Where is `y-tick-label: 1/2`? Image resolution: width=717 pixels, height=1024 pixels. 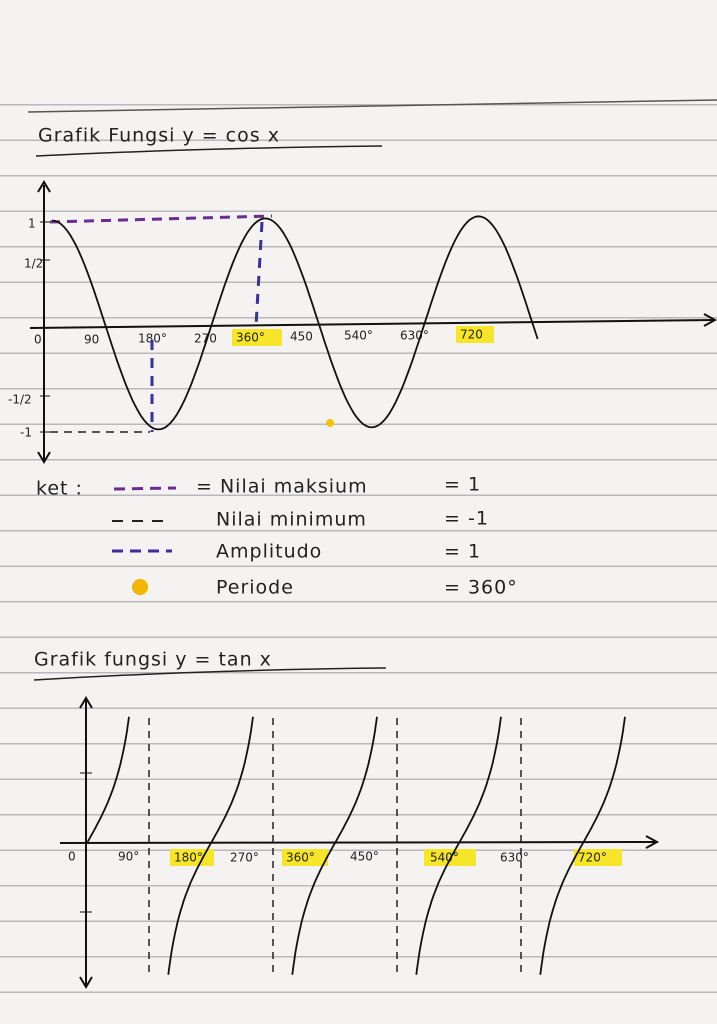 y-tick-label: 1/2 is located at coordinates (33, 264).